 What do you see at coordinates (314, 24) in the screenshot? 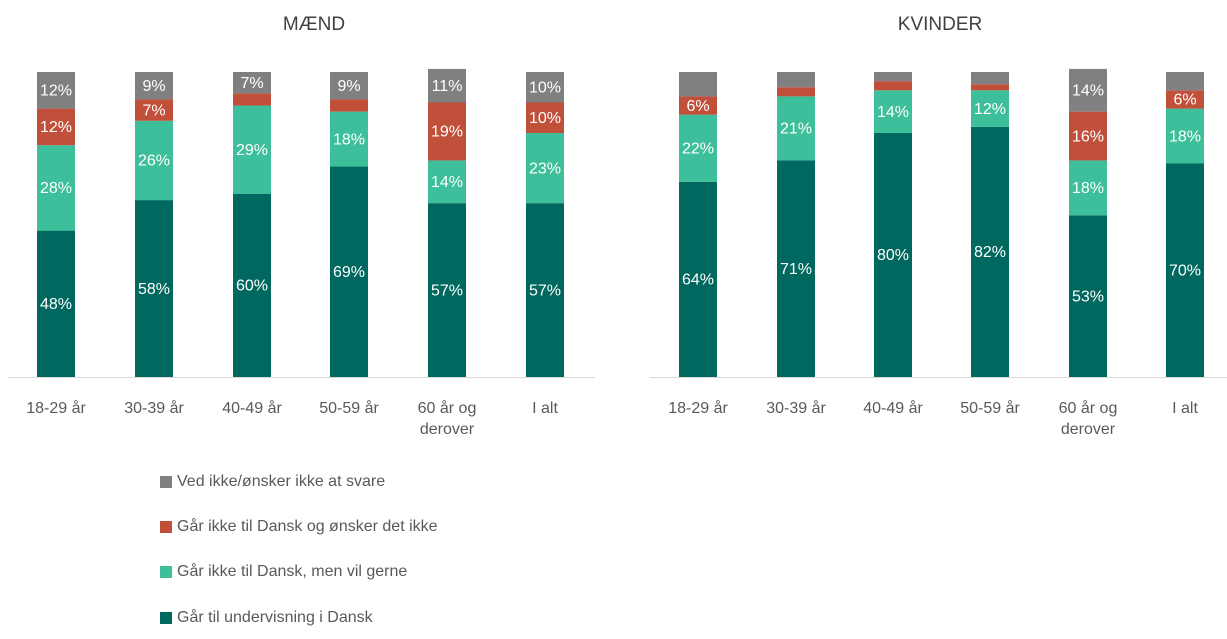
I see `chart-title: MÆND` at bounding box center [314, 24].